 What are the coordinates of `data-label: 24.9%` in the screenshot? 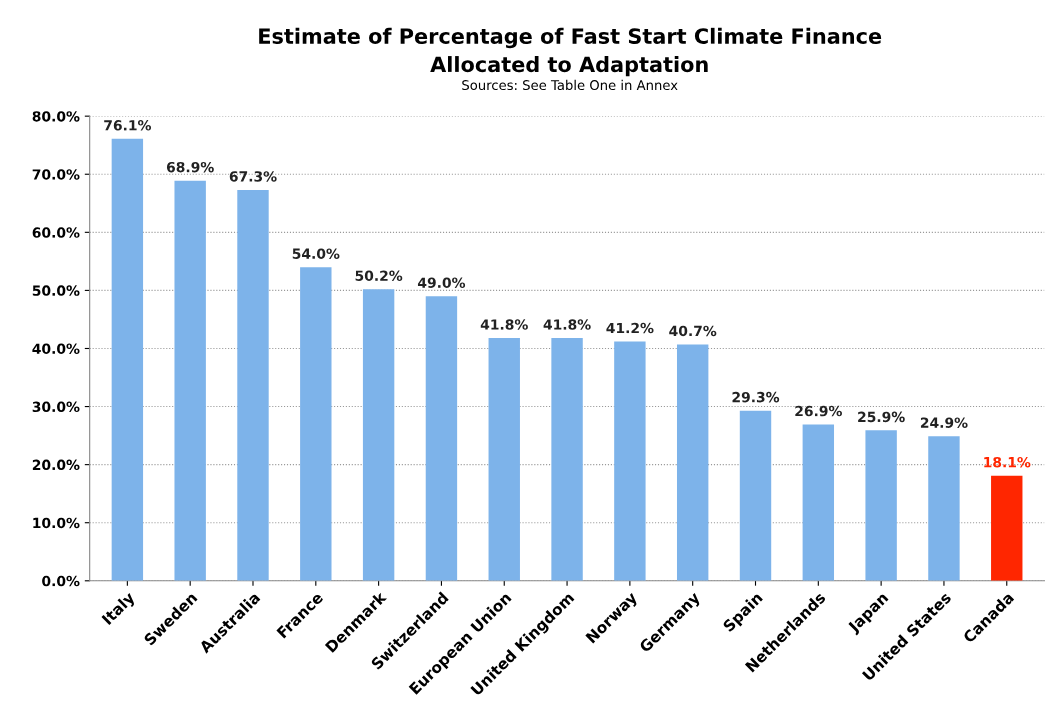 It's located at (944, 422).